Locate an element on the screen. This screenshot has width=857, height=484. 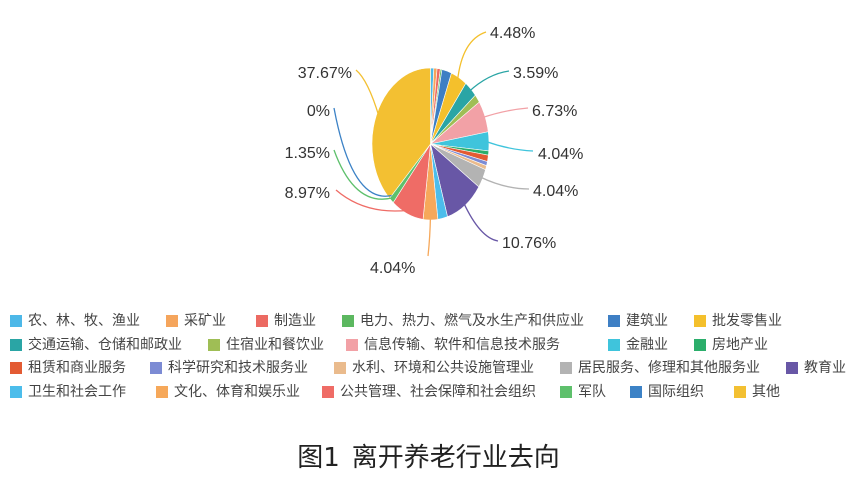
legend-label: 科学研究和技术服务业 is located at coordinates (238, 368).